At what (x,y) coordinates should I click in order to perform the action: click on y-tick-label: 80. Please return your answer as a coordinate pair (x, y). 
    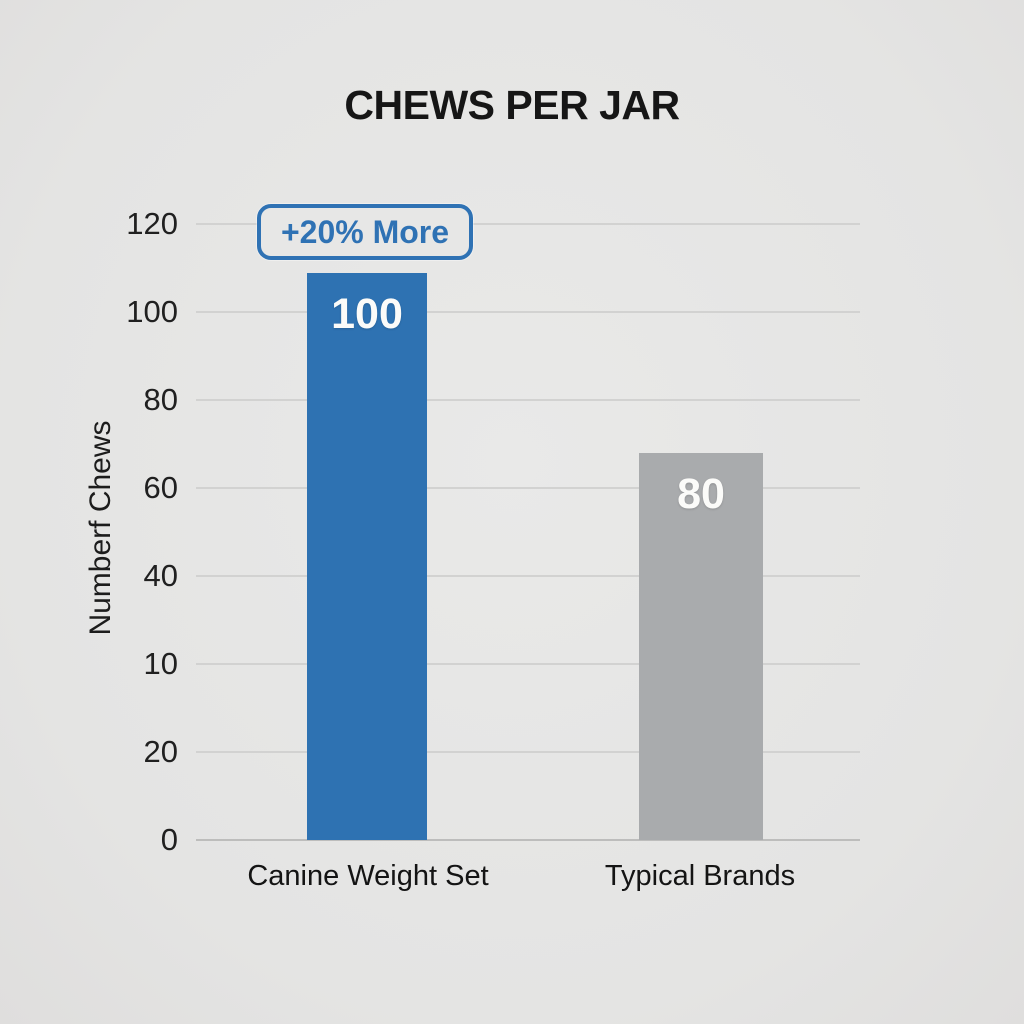
    Looking at the image, I should click on (160, 399).